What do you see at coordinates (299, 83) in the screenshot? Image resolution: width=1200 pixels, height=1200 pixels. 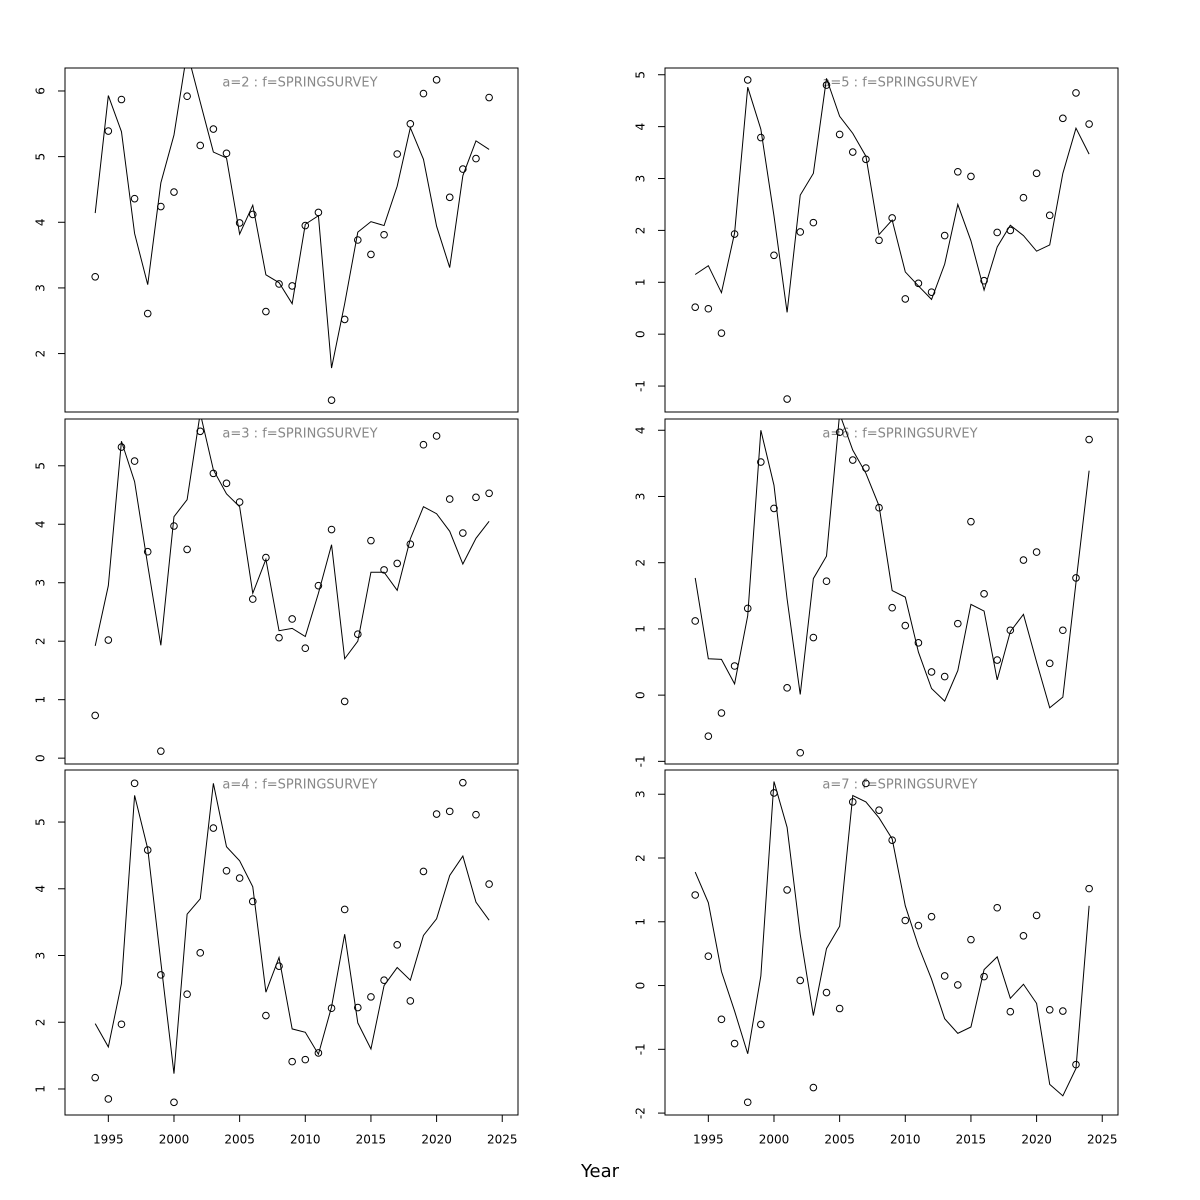 I see `chart-title: a=2 : f=SPRINGSURVEY` at bounding box center [299, 83].